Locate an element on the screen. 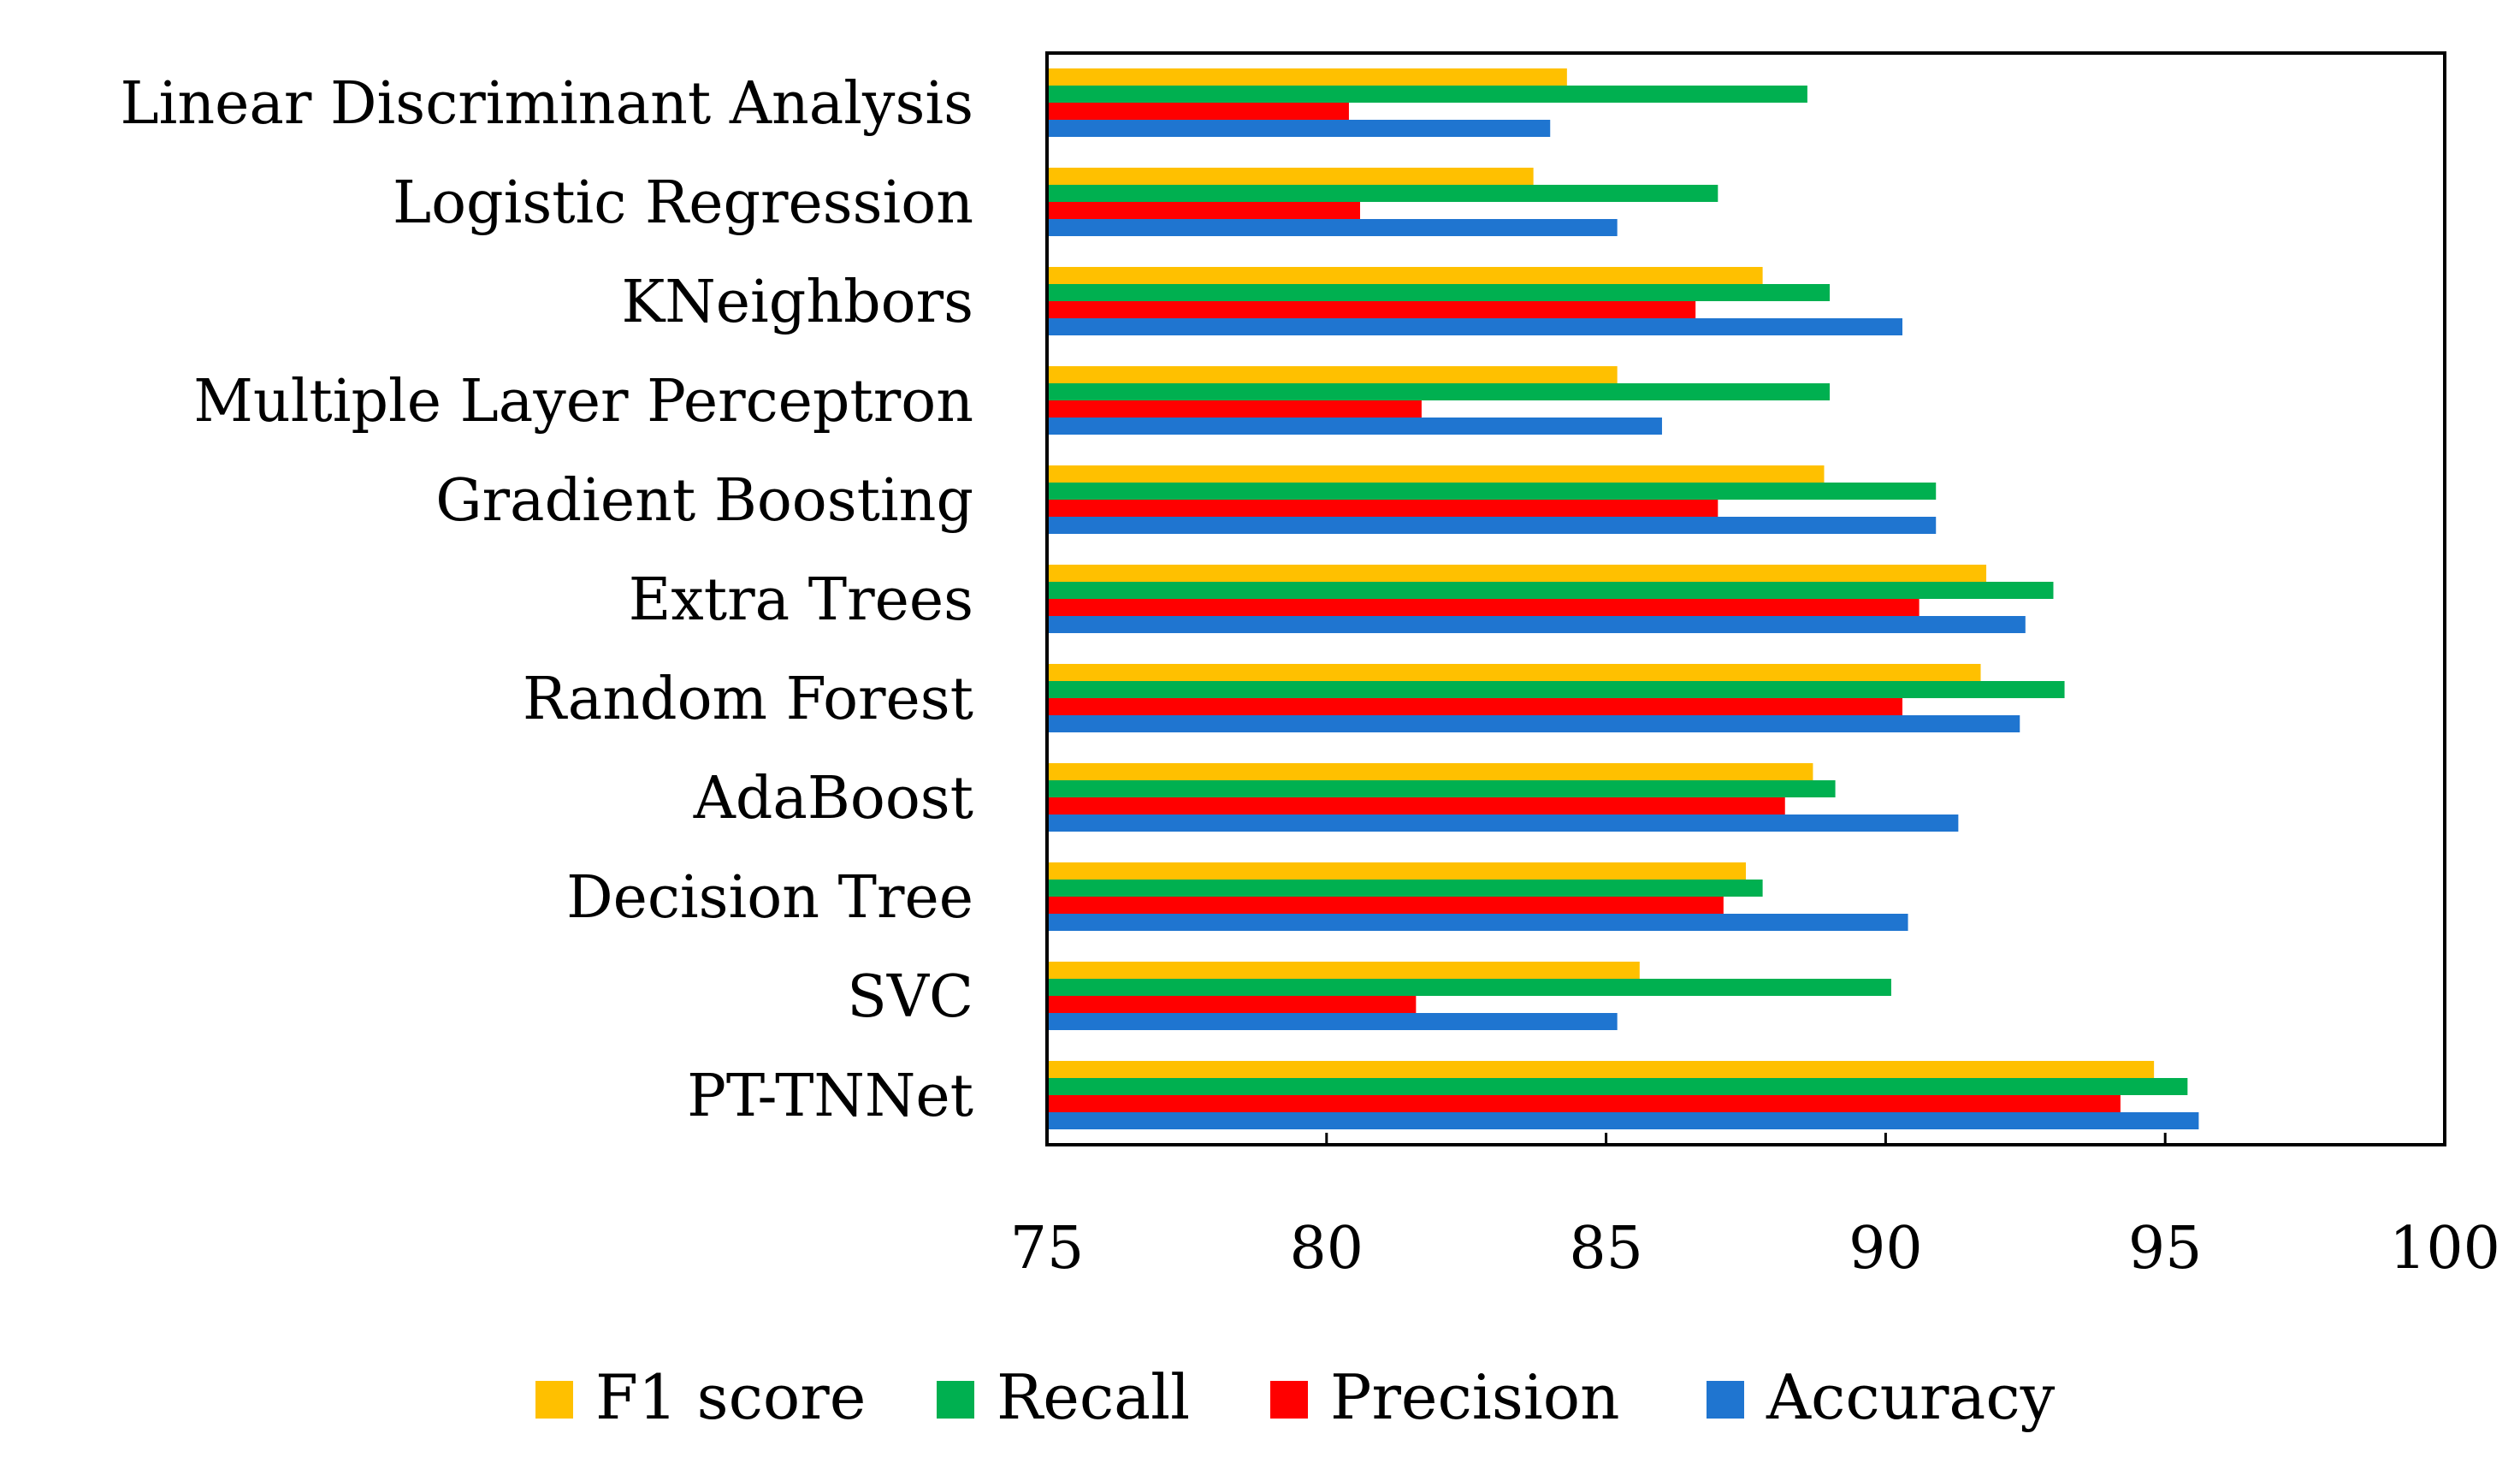 The width and height of the screenshot is (2520, 1475). bar-svc-accuracy is located at coordinates (1333, 1021).